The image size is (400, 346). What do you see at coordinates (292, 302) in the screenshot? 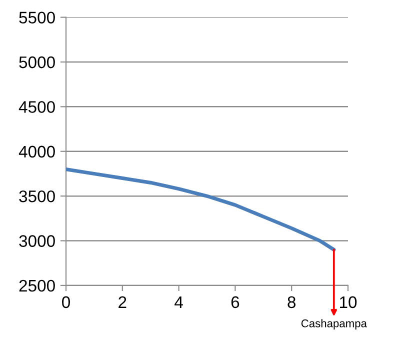
I see `x-tick-label: 8` at bounding box center [292, 302].